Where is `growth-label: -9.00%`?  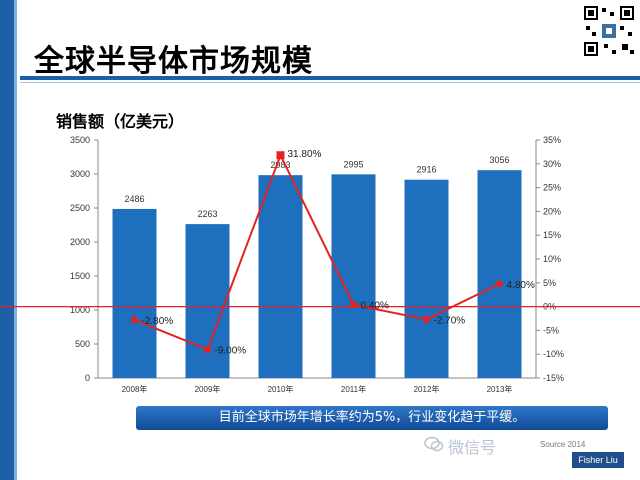 growth-label: -9.00% is located at coordinates (231, 350).